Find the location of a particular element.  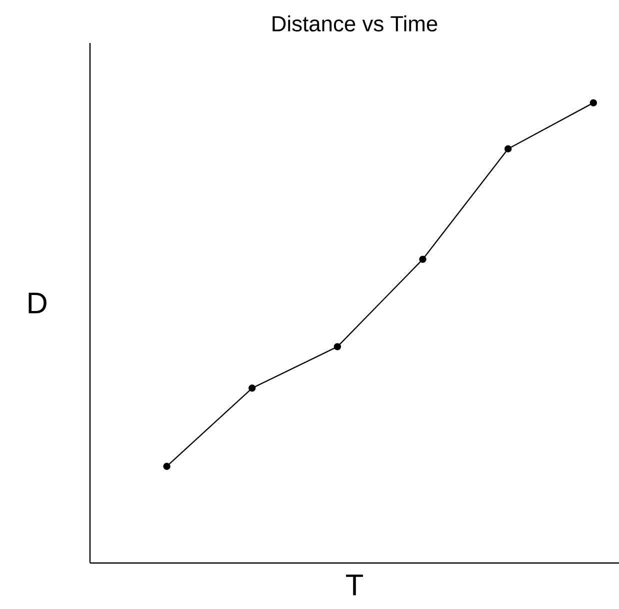

y-axis-title: D is located at coordinates (37, 303).